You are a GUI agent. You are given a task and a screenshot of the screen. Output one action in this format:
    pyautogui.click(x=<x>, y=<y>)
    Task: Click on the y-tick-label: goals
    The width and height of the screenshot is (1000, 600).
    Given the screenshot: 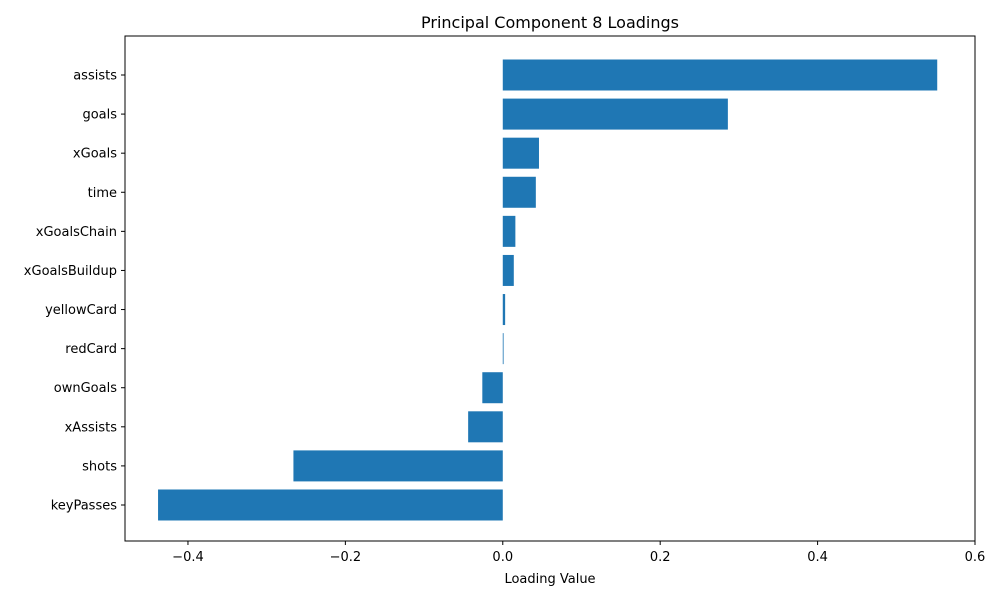 What is the action you would take?
    pyautogui.click(x=99, y=115)
    